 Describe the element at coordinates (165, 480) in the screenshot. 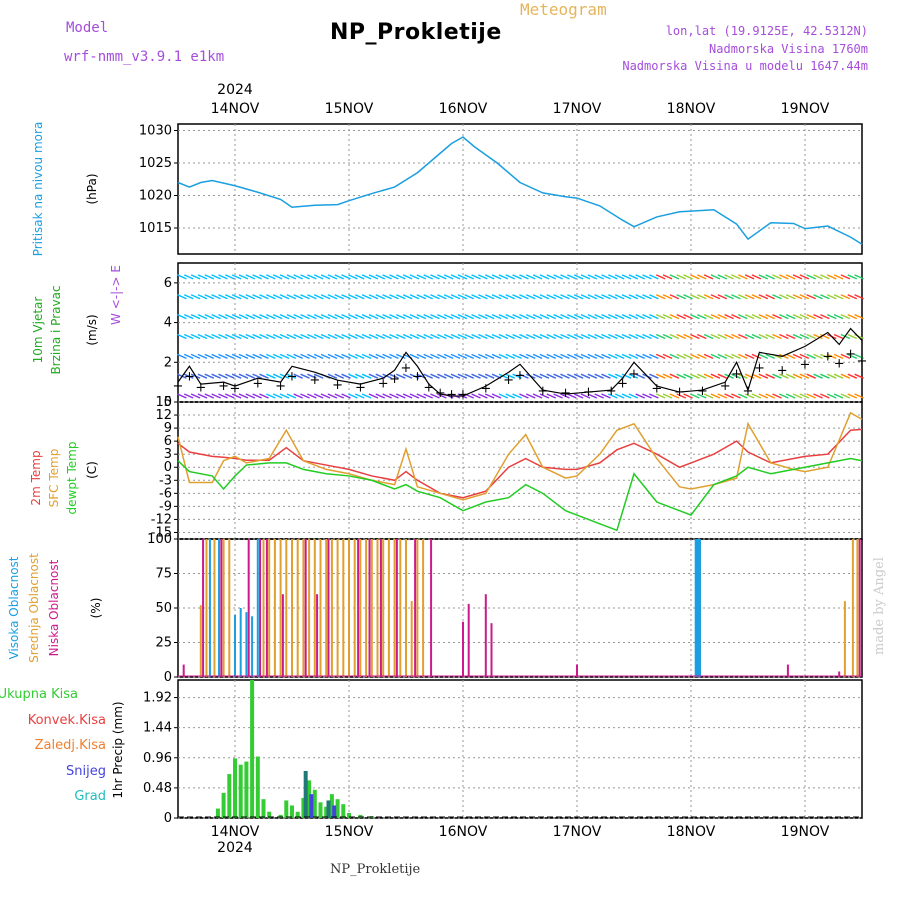

I see `y-tick-label: -3` at that location.